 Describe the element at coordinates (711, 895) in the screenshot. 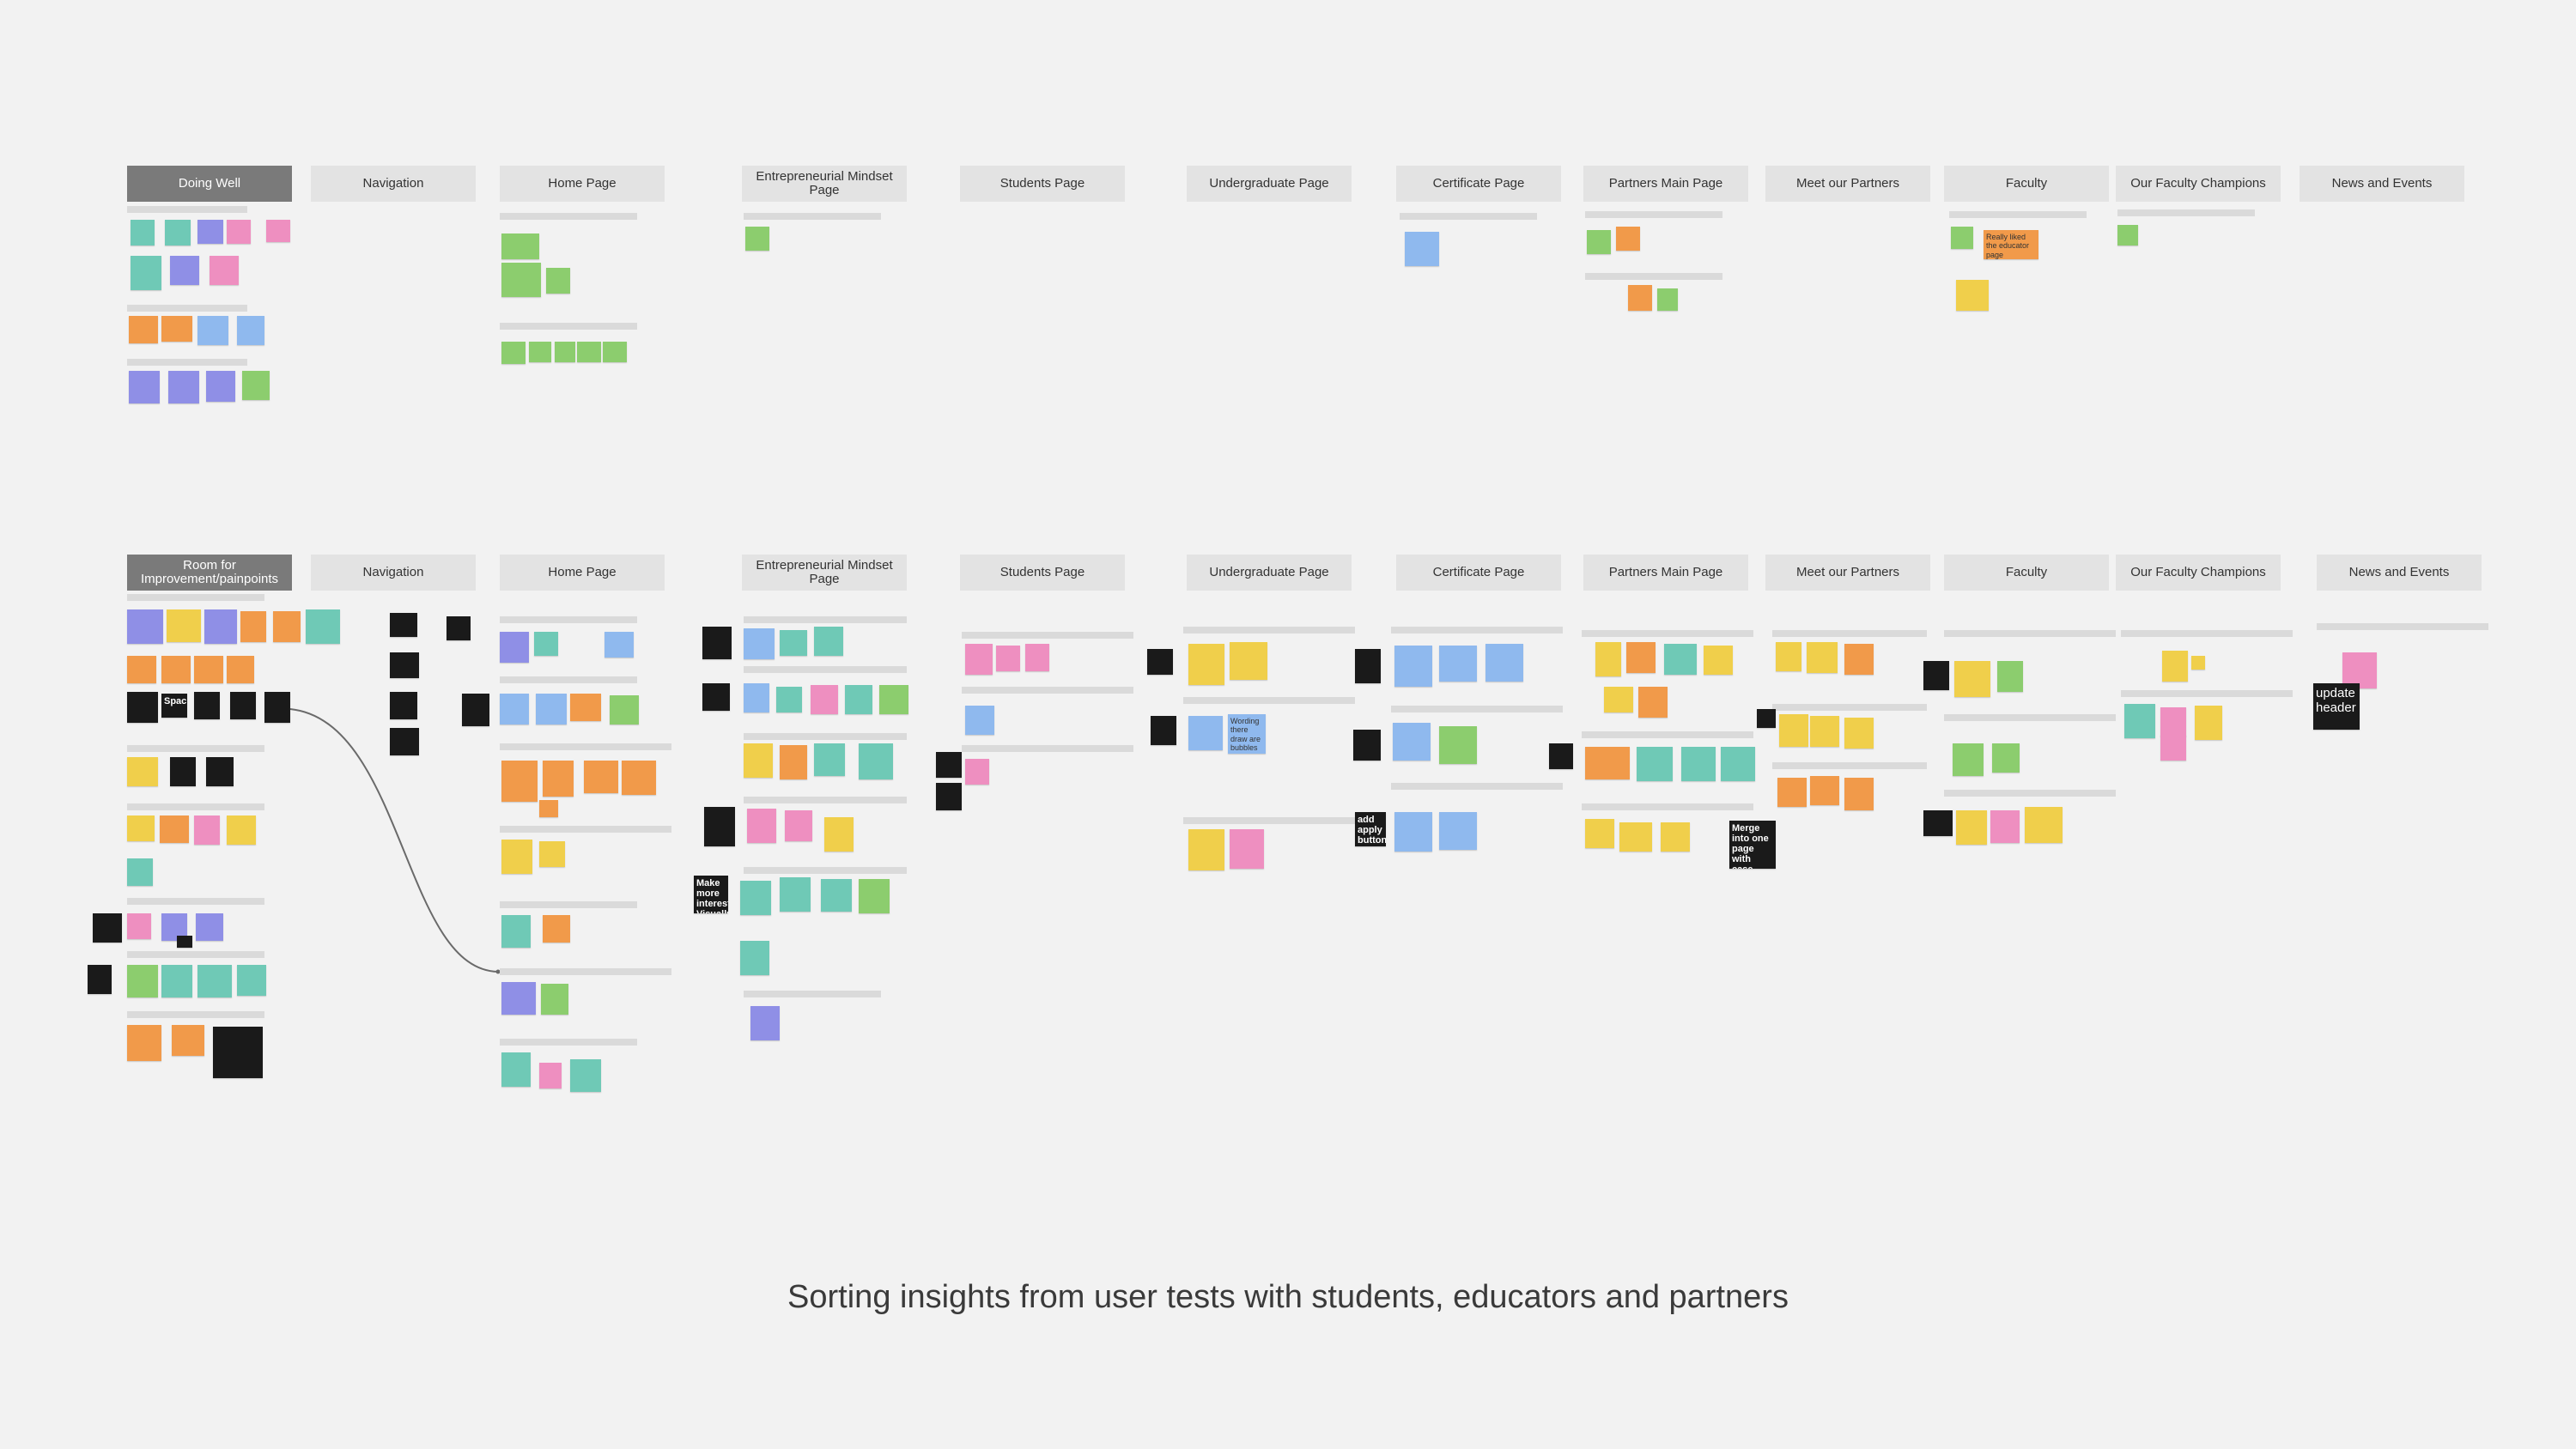

I see `sticky-note: Make more interesting Visually` at that location.